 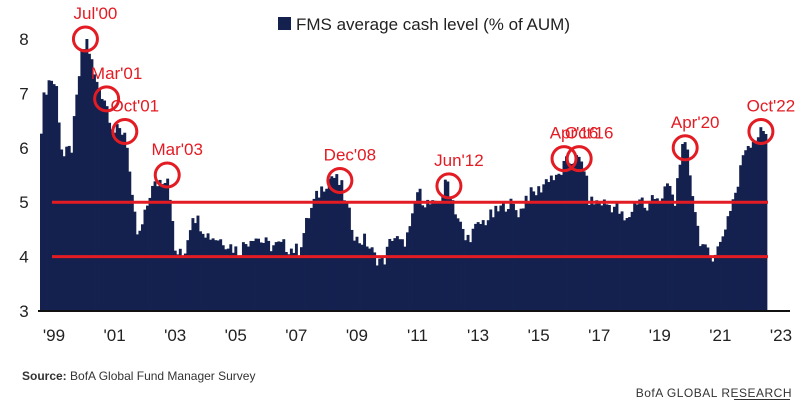 What do you see at coordinates (236, 335) in the screenshot?
I see `x-tick-label: '05` at bounding box center [236, 335].